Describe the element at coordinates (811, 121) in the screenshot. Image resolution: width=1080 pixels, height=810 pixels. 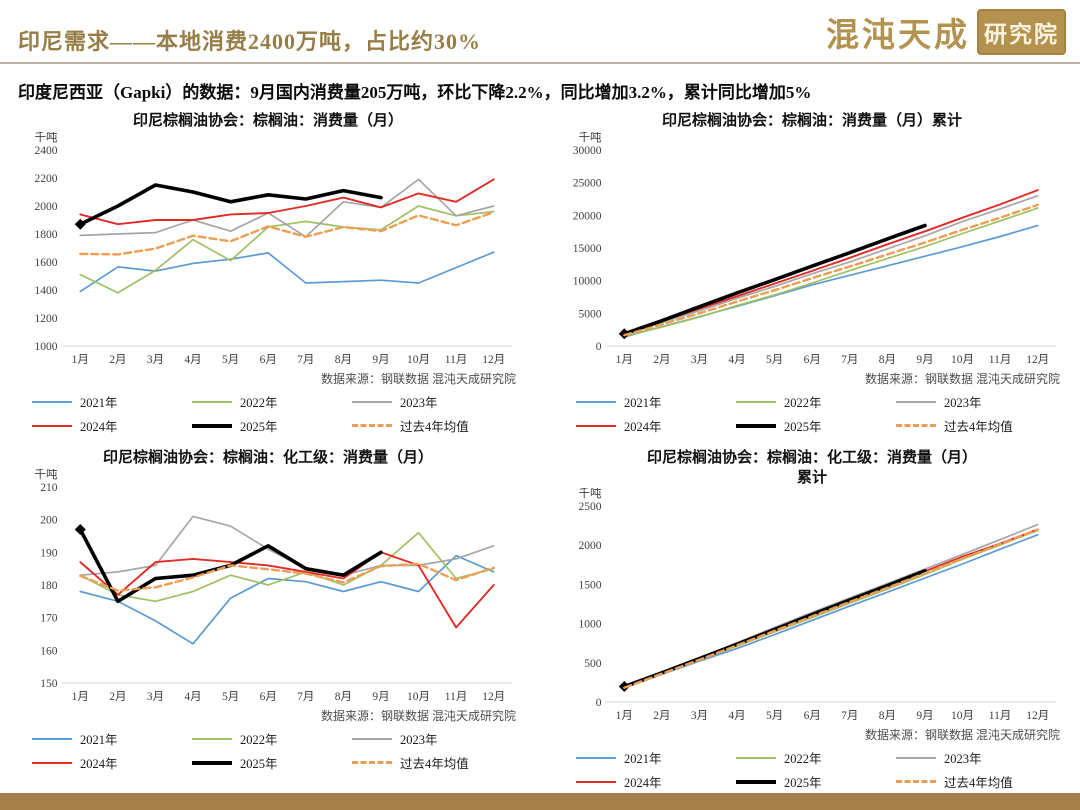
I see `chart-title: 印尼棕榈油协会：棕榈油：消费量（月）累计` at that location.